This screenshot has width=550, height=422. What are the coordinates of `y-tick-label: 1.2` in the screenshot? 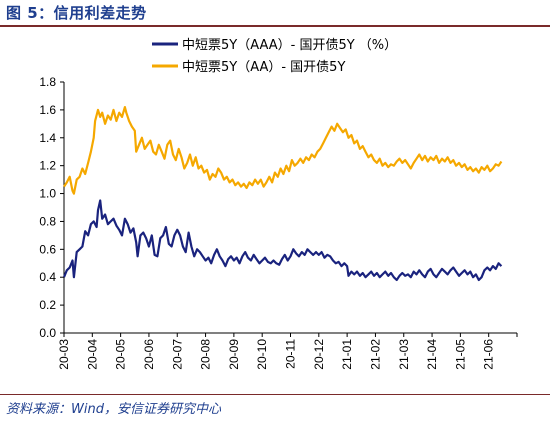 It's located at (47, 166).